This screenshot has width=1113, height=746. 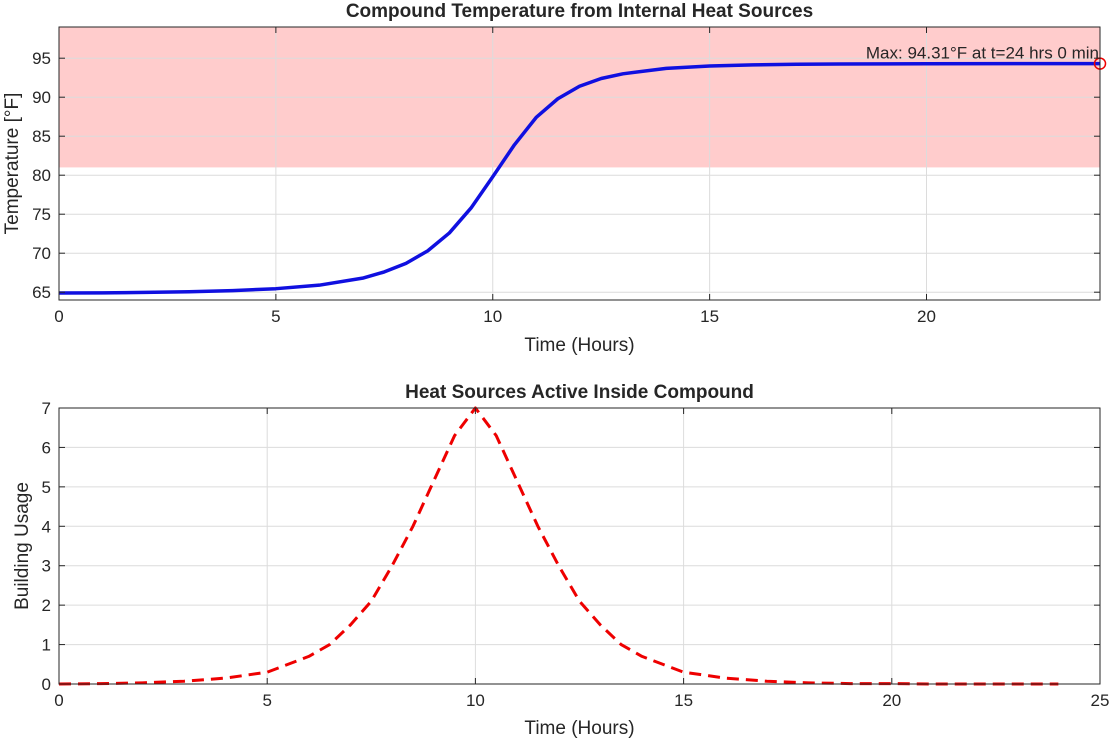 I want to click on y-tick-label-2: 2, so click(x=46, y=605).